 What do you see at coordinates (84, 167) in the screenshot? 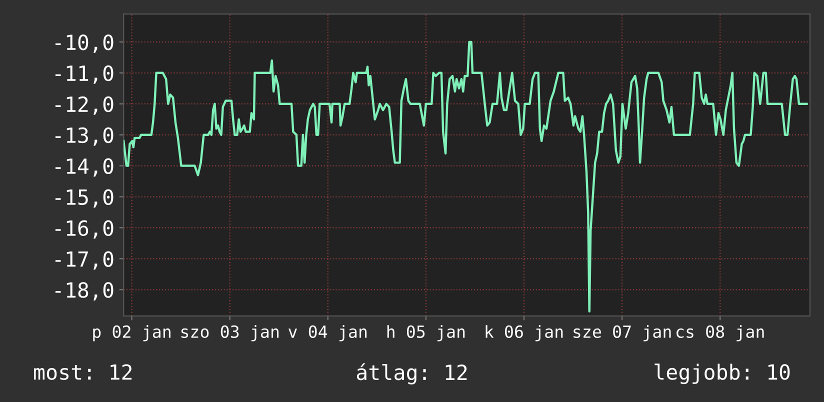
I see `y-tick-label: -14,0` at bounding box center [84, 167].